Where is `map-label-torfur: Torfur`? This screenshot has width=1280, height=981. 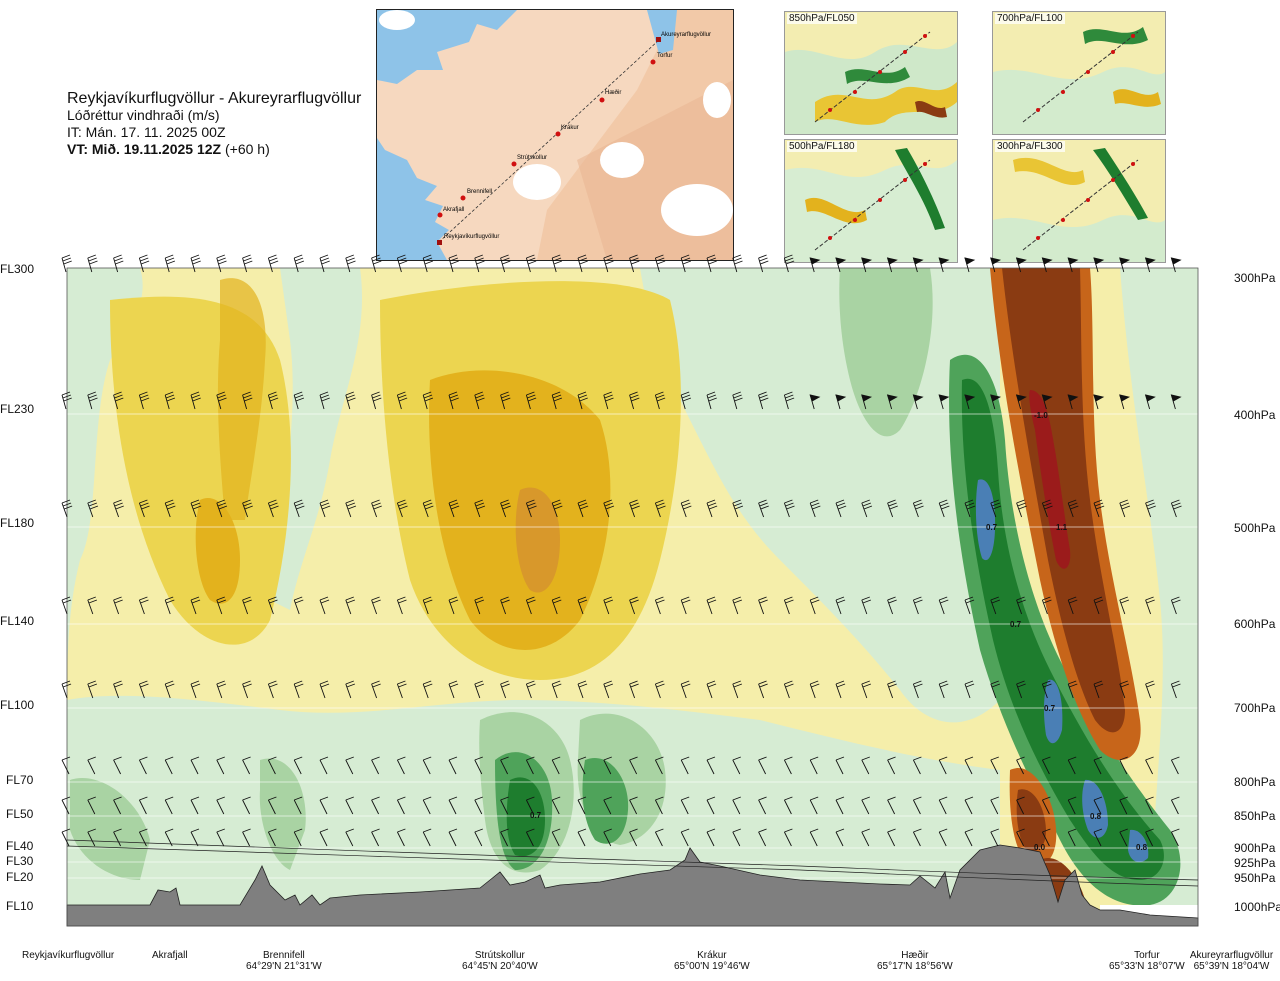 map-label-torfur: Torfur is located at coordinates (664, 56).